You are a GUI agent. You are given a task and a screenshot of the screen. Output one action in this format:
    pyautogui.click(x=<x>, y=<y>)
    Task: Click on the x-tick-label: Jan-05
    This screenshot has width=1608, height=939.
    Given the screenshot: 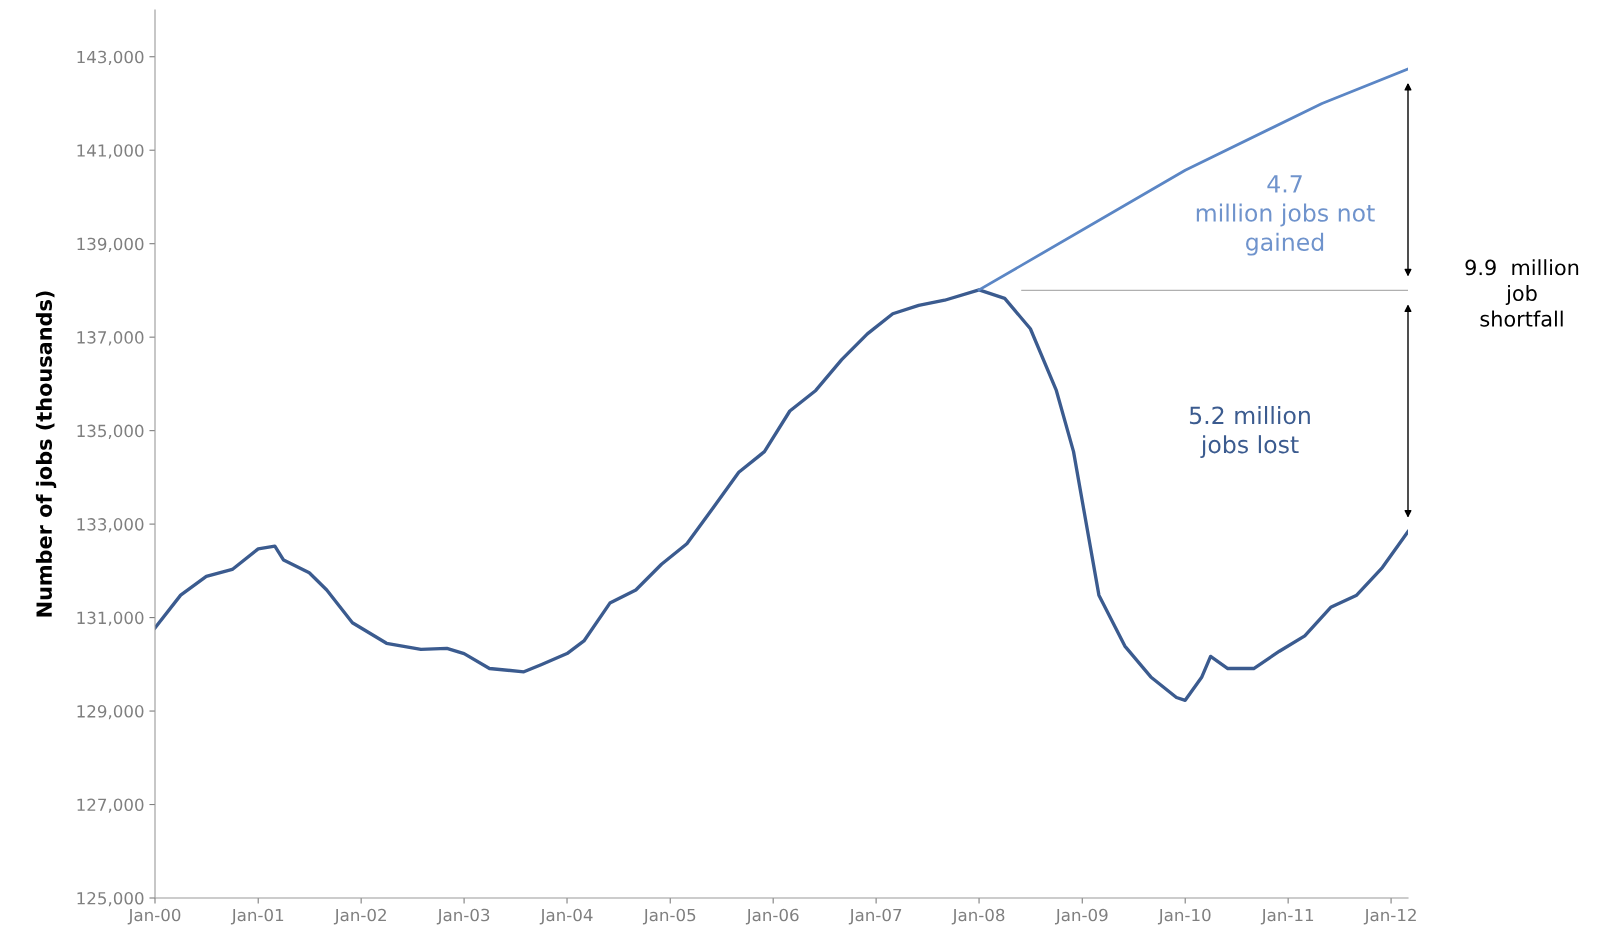 What is the action you would take?
    pyautogui.click(x=669, y=916)
    